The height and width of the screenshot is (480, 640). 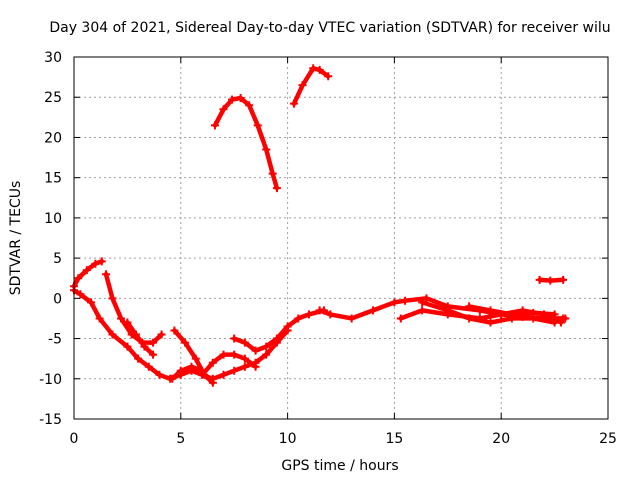 I want to click on y-tick-label: -15, so click(x=50, y=420).